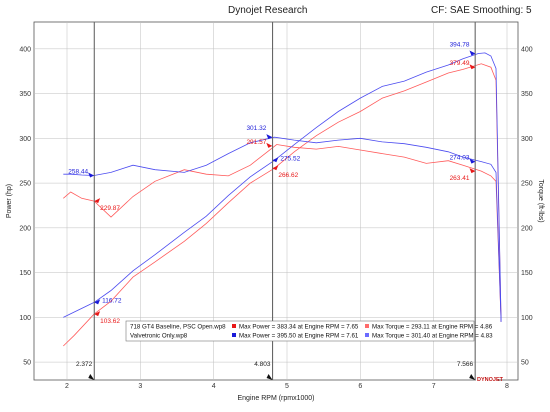  I want to click on chart-title: Dynojet Research, so click(268, 10).